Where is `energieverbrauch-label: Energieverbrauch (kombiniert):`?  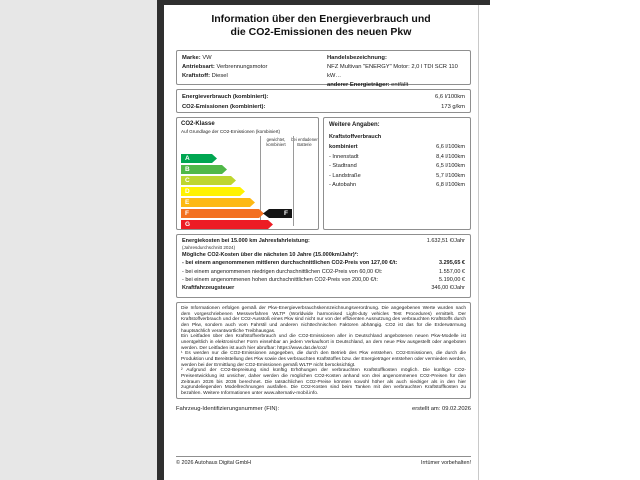
energieverbrauch-label: Energieverbrauch (kombiniert): is located at coordinates (225, 97).